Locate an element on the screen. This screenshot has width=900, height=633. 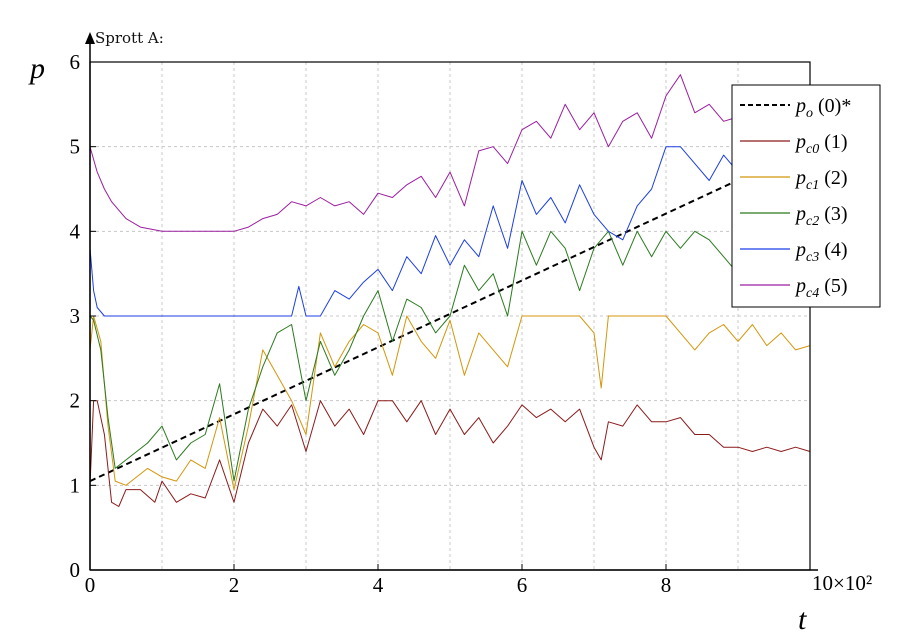
y-axis-arrow is located at coordinates (90, 38).